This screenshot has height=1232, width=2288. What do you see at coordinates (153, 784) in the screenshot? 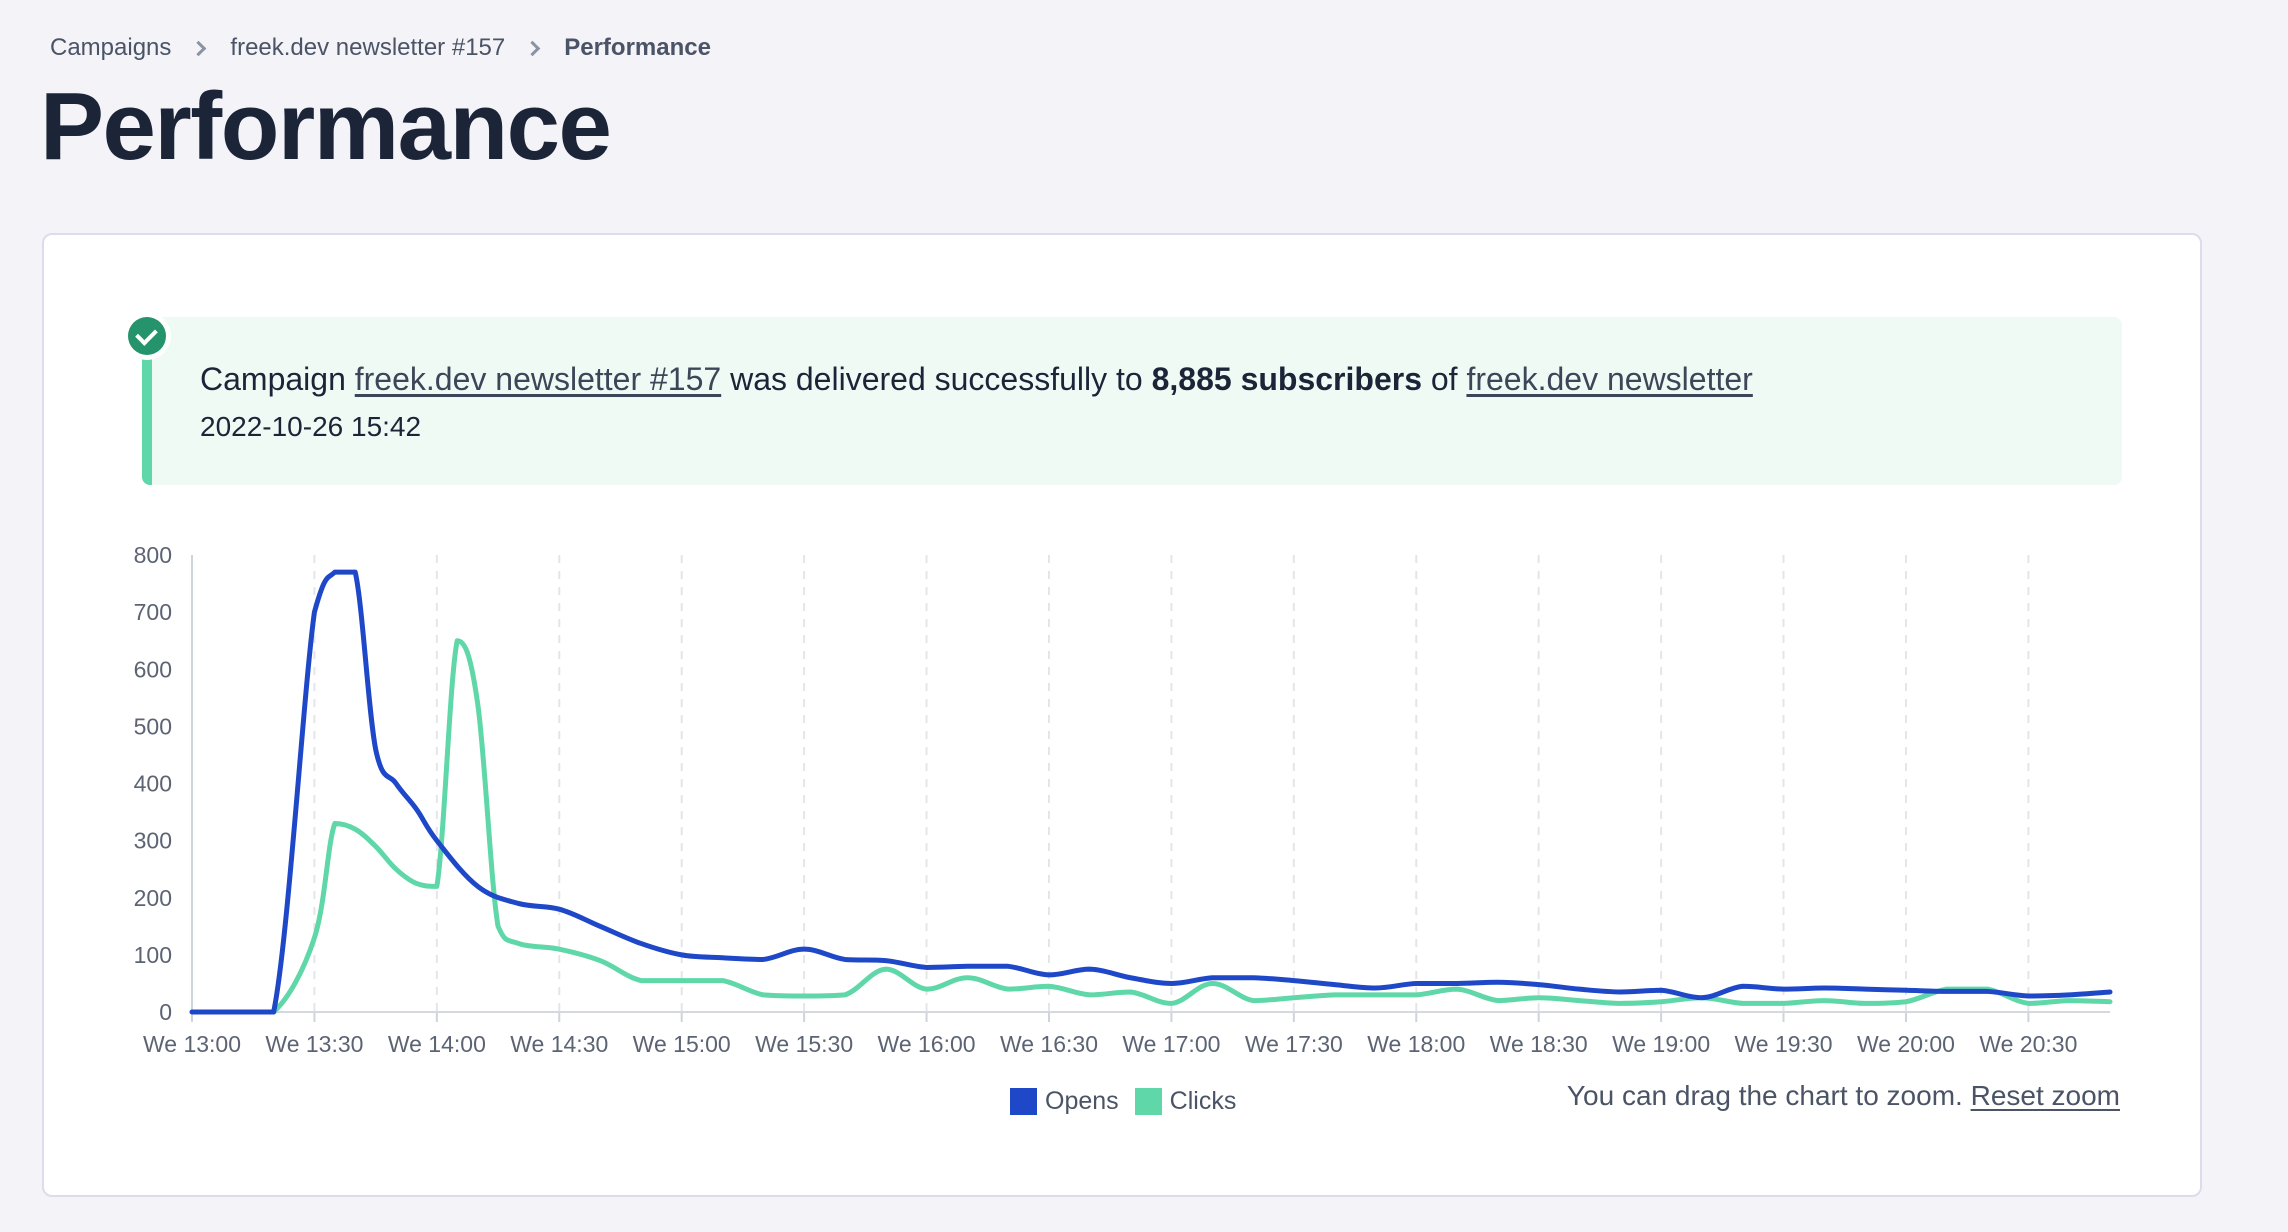
I see `y-tick-label: 400` at bounding box center [153, 784].